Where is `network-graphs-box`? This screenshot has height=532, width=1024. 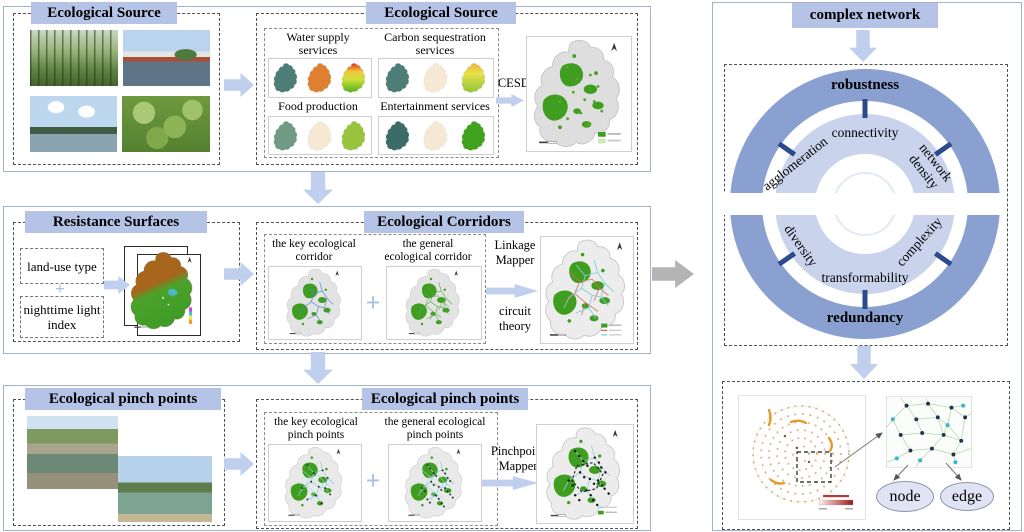 network-graphs-box is located at coordinates (866, 455).